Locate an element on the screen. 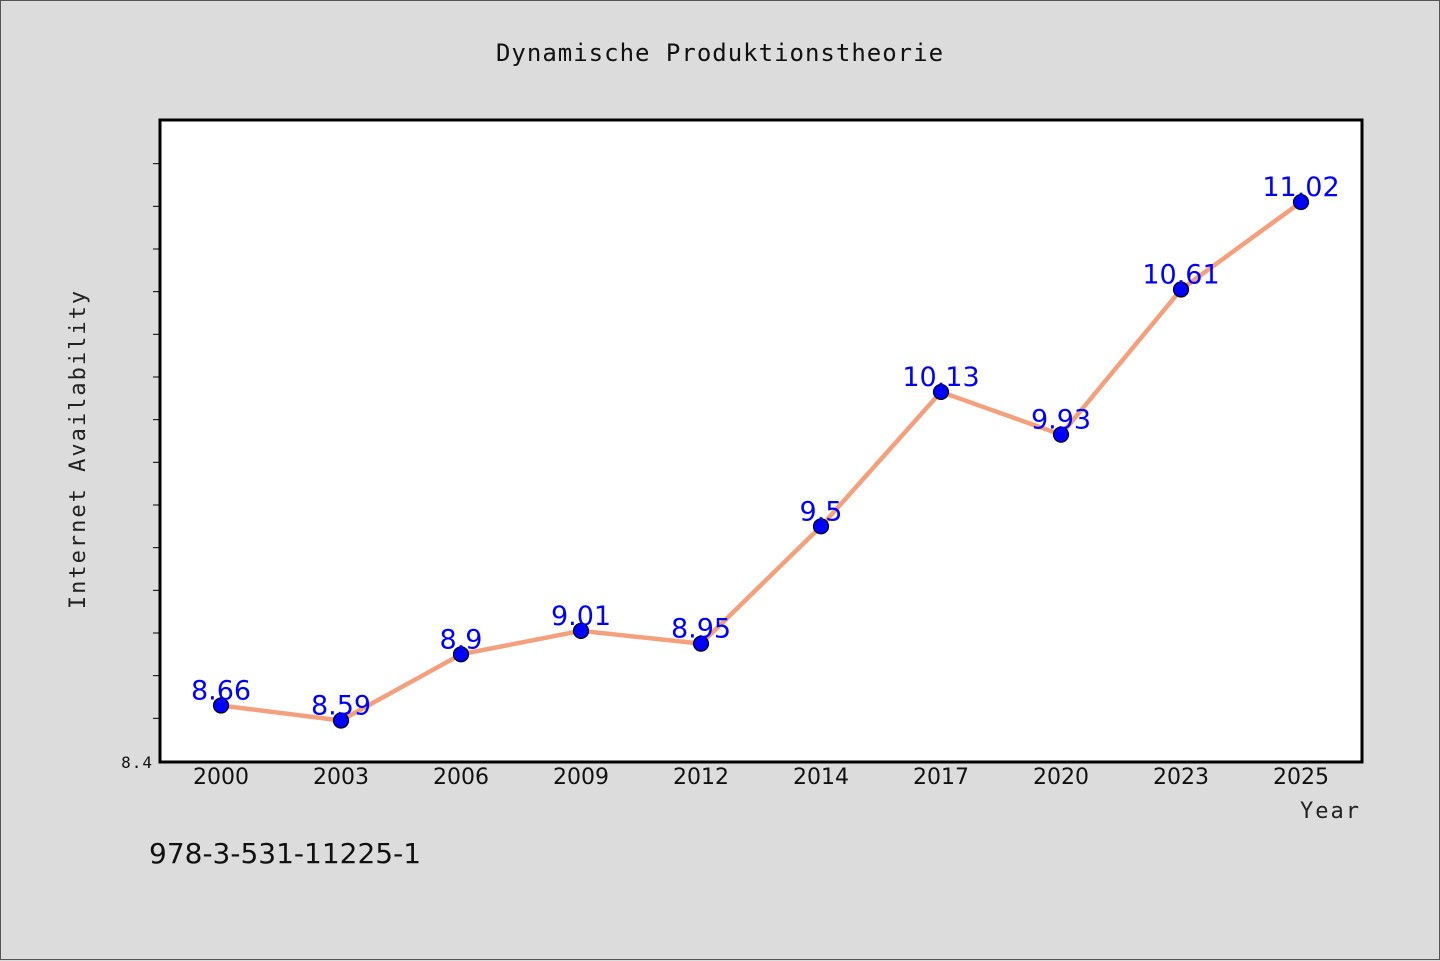 This screenshot has width=1440, height=961. data-label: 9.5 is located at coordinates (821, 511).